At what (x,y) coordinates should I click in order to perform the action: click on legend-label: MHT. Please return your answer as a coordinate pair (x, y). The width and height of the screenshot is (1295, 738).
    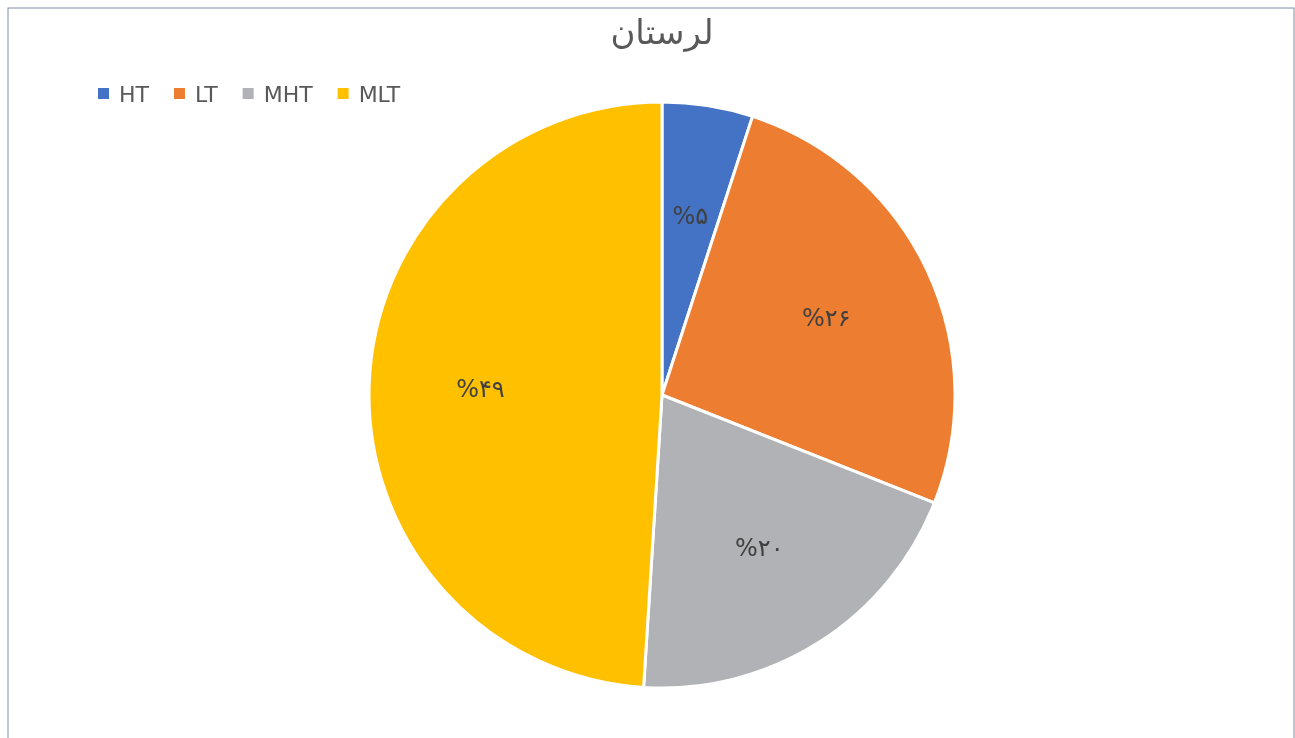
    Looking at the image, I should click on (288, 94).